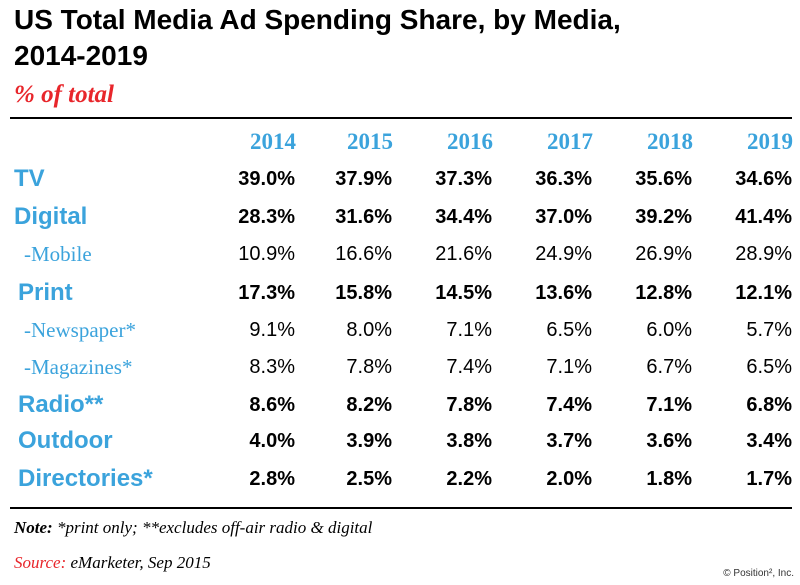  I want to click on table-cell: 4.0%, so click(272, 441).